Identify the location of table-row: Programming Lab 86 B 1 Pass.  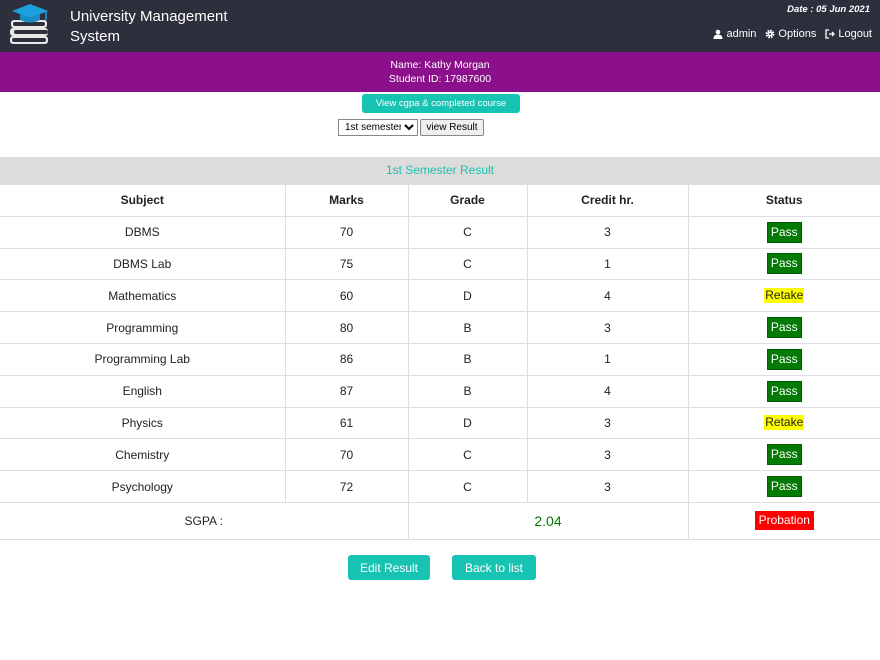
(440, 359).